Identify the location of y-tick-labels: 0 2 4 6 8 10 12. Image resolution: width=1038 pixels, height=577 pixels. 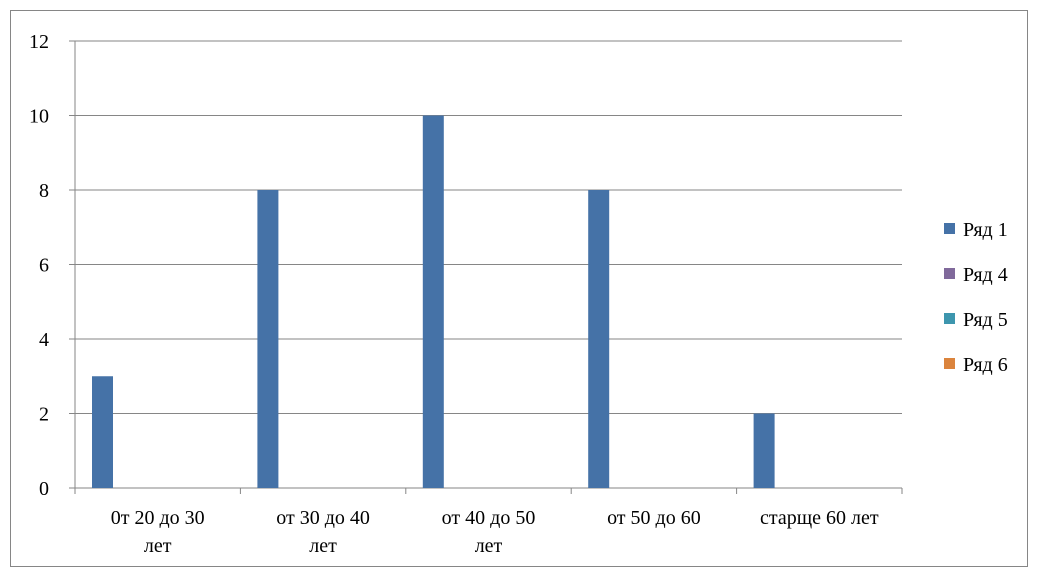
(39, 265).